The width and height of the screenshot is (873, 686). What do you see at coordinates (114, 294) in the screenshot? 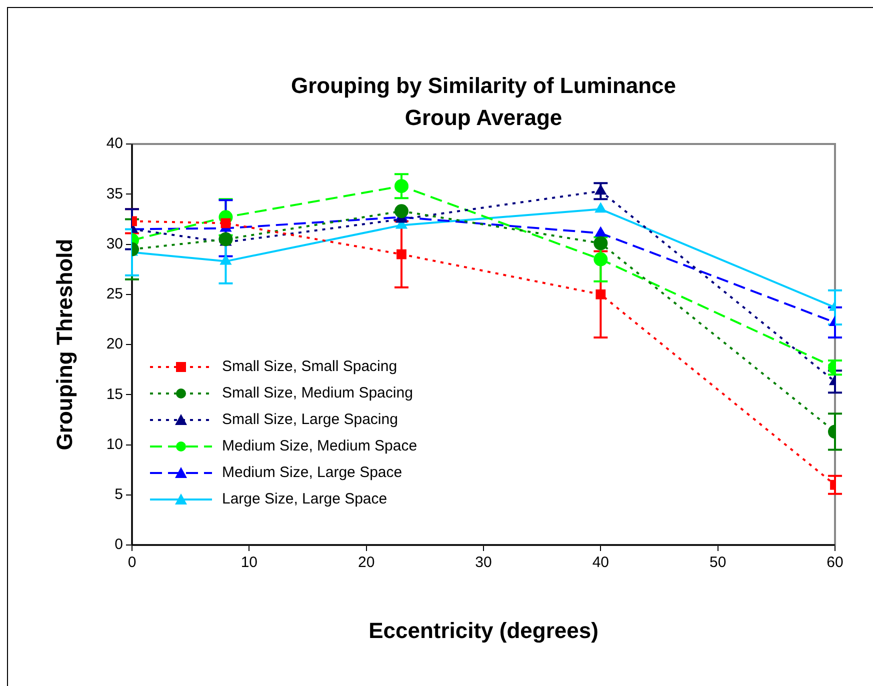
I see `y-tick-label: 25` at bounding box center [114, 294].